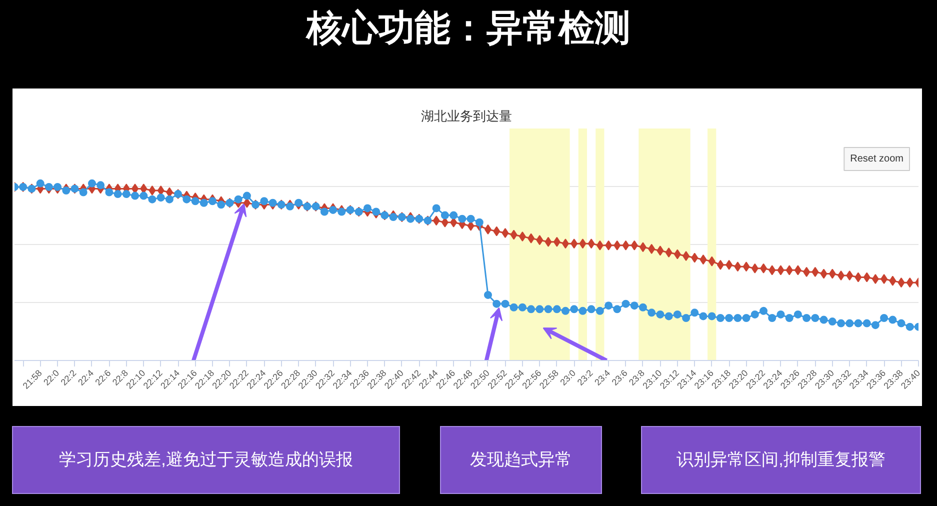  What do you see at coordinates (781, 460) in the screenshot?
I see `text: 识别异常区间,抑制重复报警` at bounding box center [781, 460].